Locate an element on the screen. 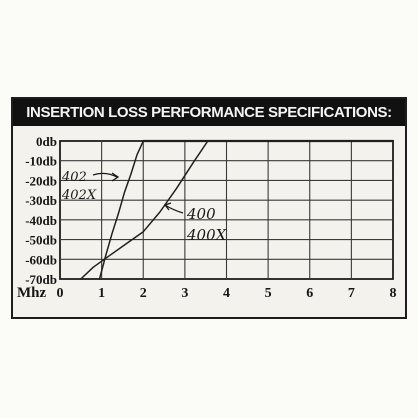 Image resolution: width=418 pixels, height=418 pixels. annotation-arrow is located at coordinates (105, 175).